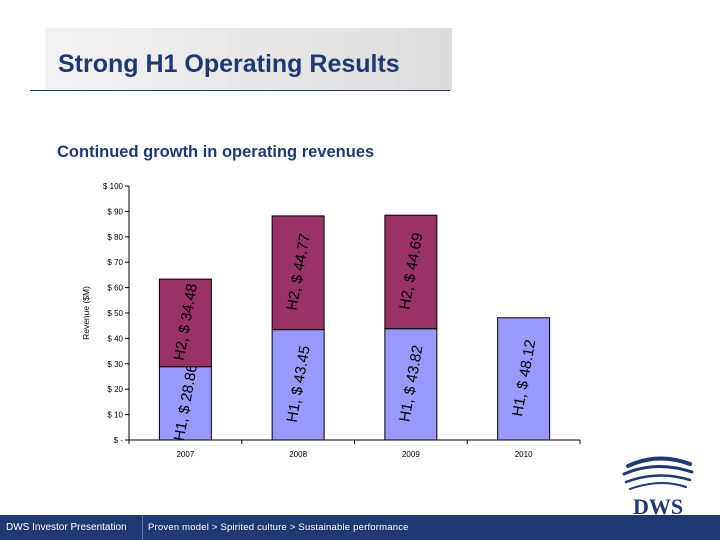 The image size is (720, 540). What do you see at coordinates (115, 364) in the screenshot?
I see `y-tick-label: $ 30` at bounding box center [115, 364].